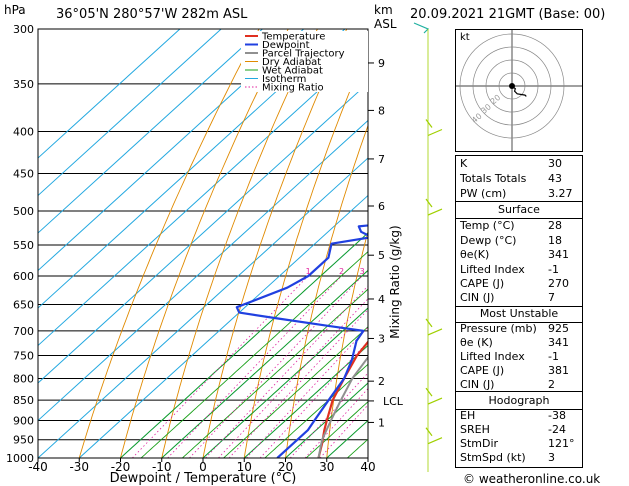 This screenshot has height=486, width=629. I want to click on temperature-tick-label: -20, so click(121, 467).